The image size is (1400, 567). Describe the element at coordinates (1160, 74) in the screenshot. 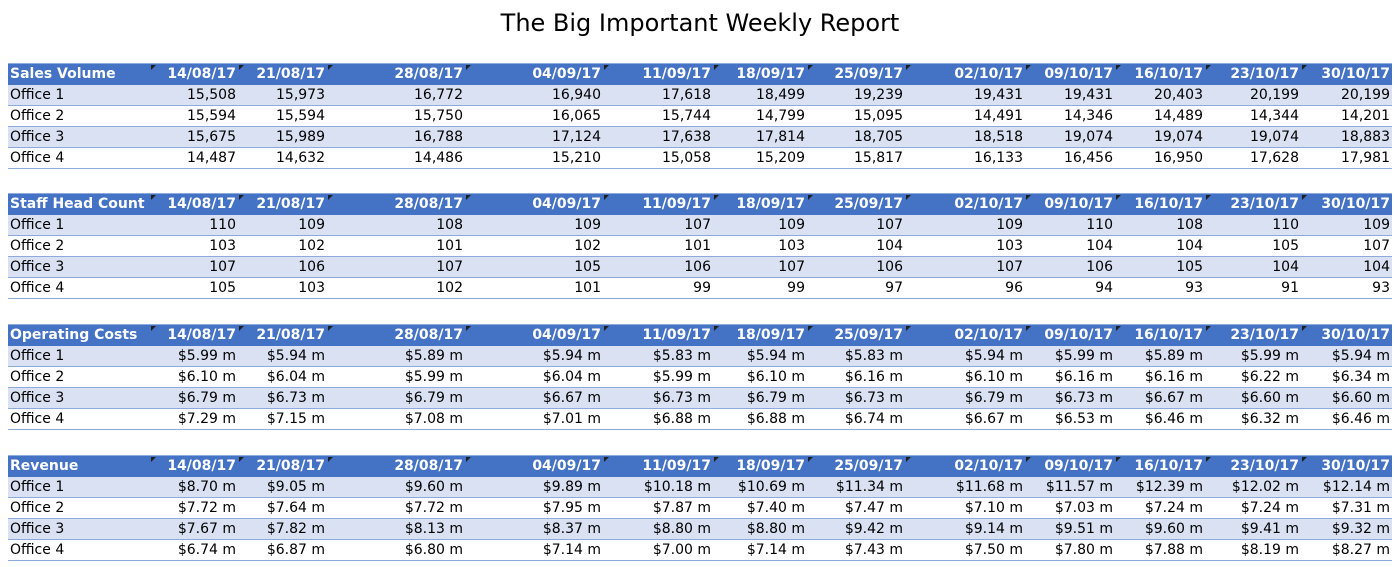

I see `column-header-date: 16/10/17` at that location.